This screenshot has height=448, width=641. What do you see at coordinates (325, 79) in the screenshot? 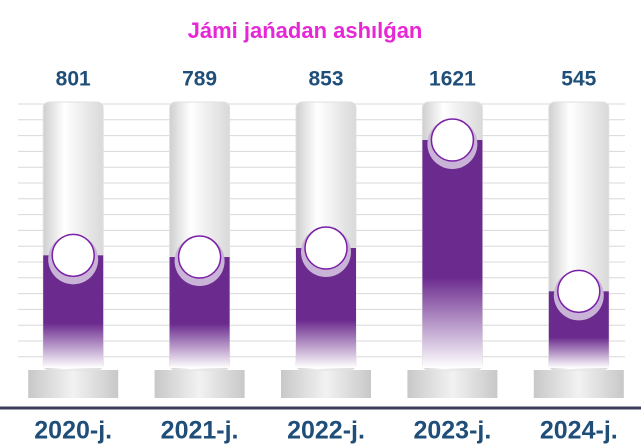
I see `value-label: 853` at bounding box center [325, 79].